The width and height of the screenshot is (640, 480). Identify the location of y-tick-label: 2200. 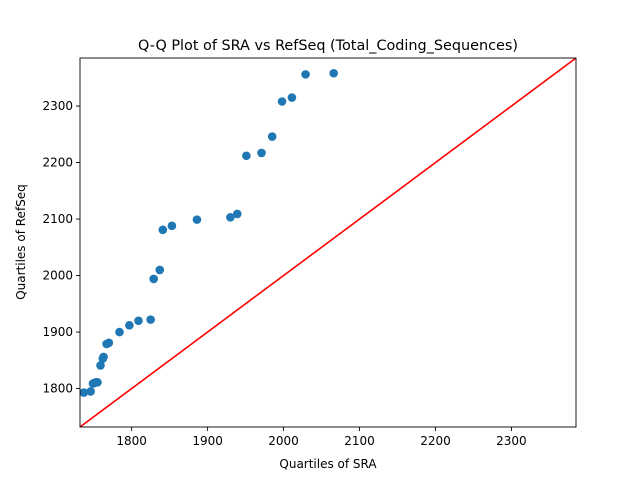
(57, 163).